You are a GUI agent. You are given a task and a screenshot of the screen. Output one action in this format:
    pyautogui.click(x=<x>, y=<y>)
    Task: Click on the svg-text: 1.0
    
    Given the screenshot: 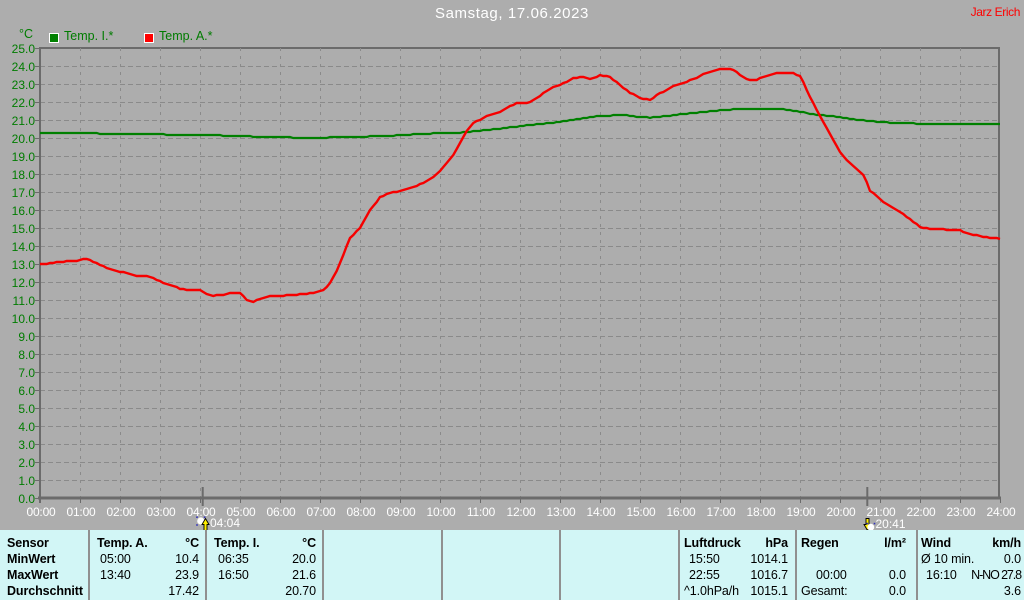 What is the action you would take?
    pyautogui.click(x=26, y=481)
    